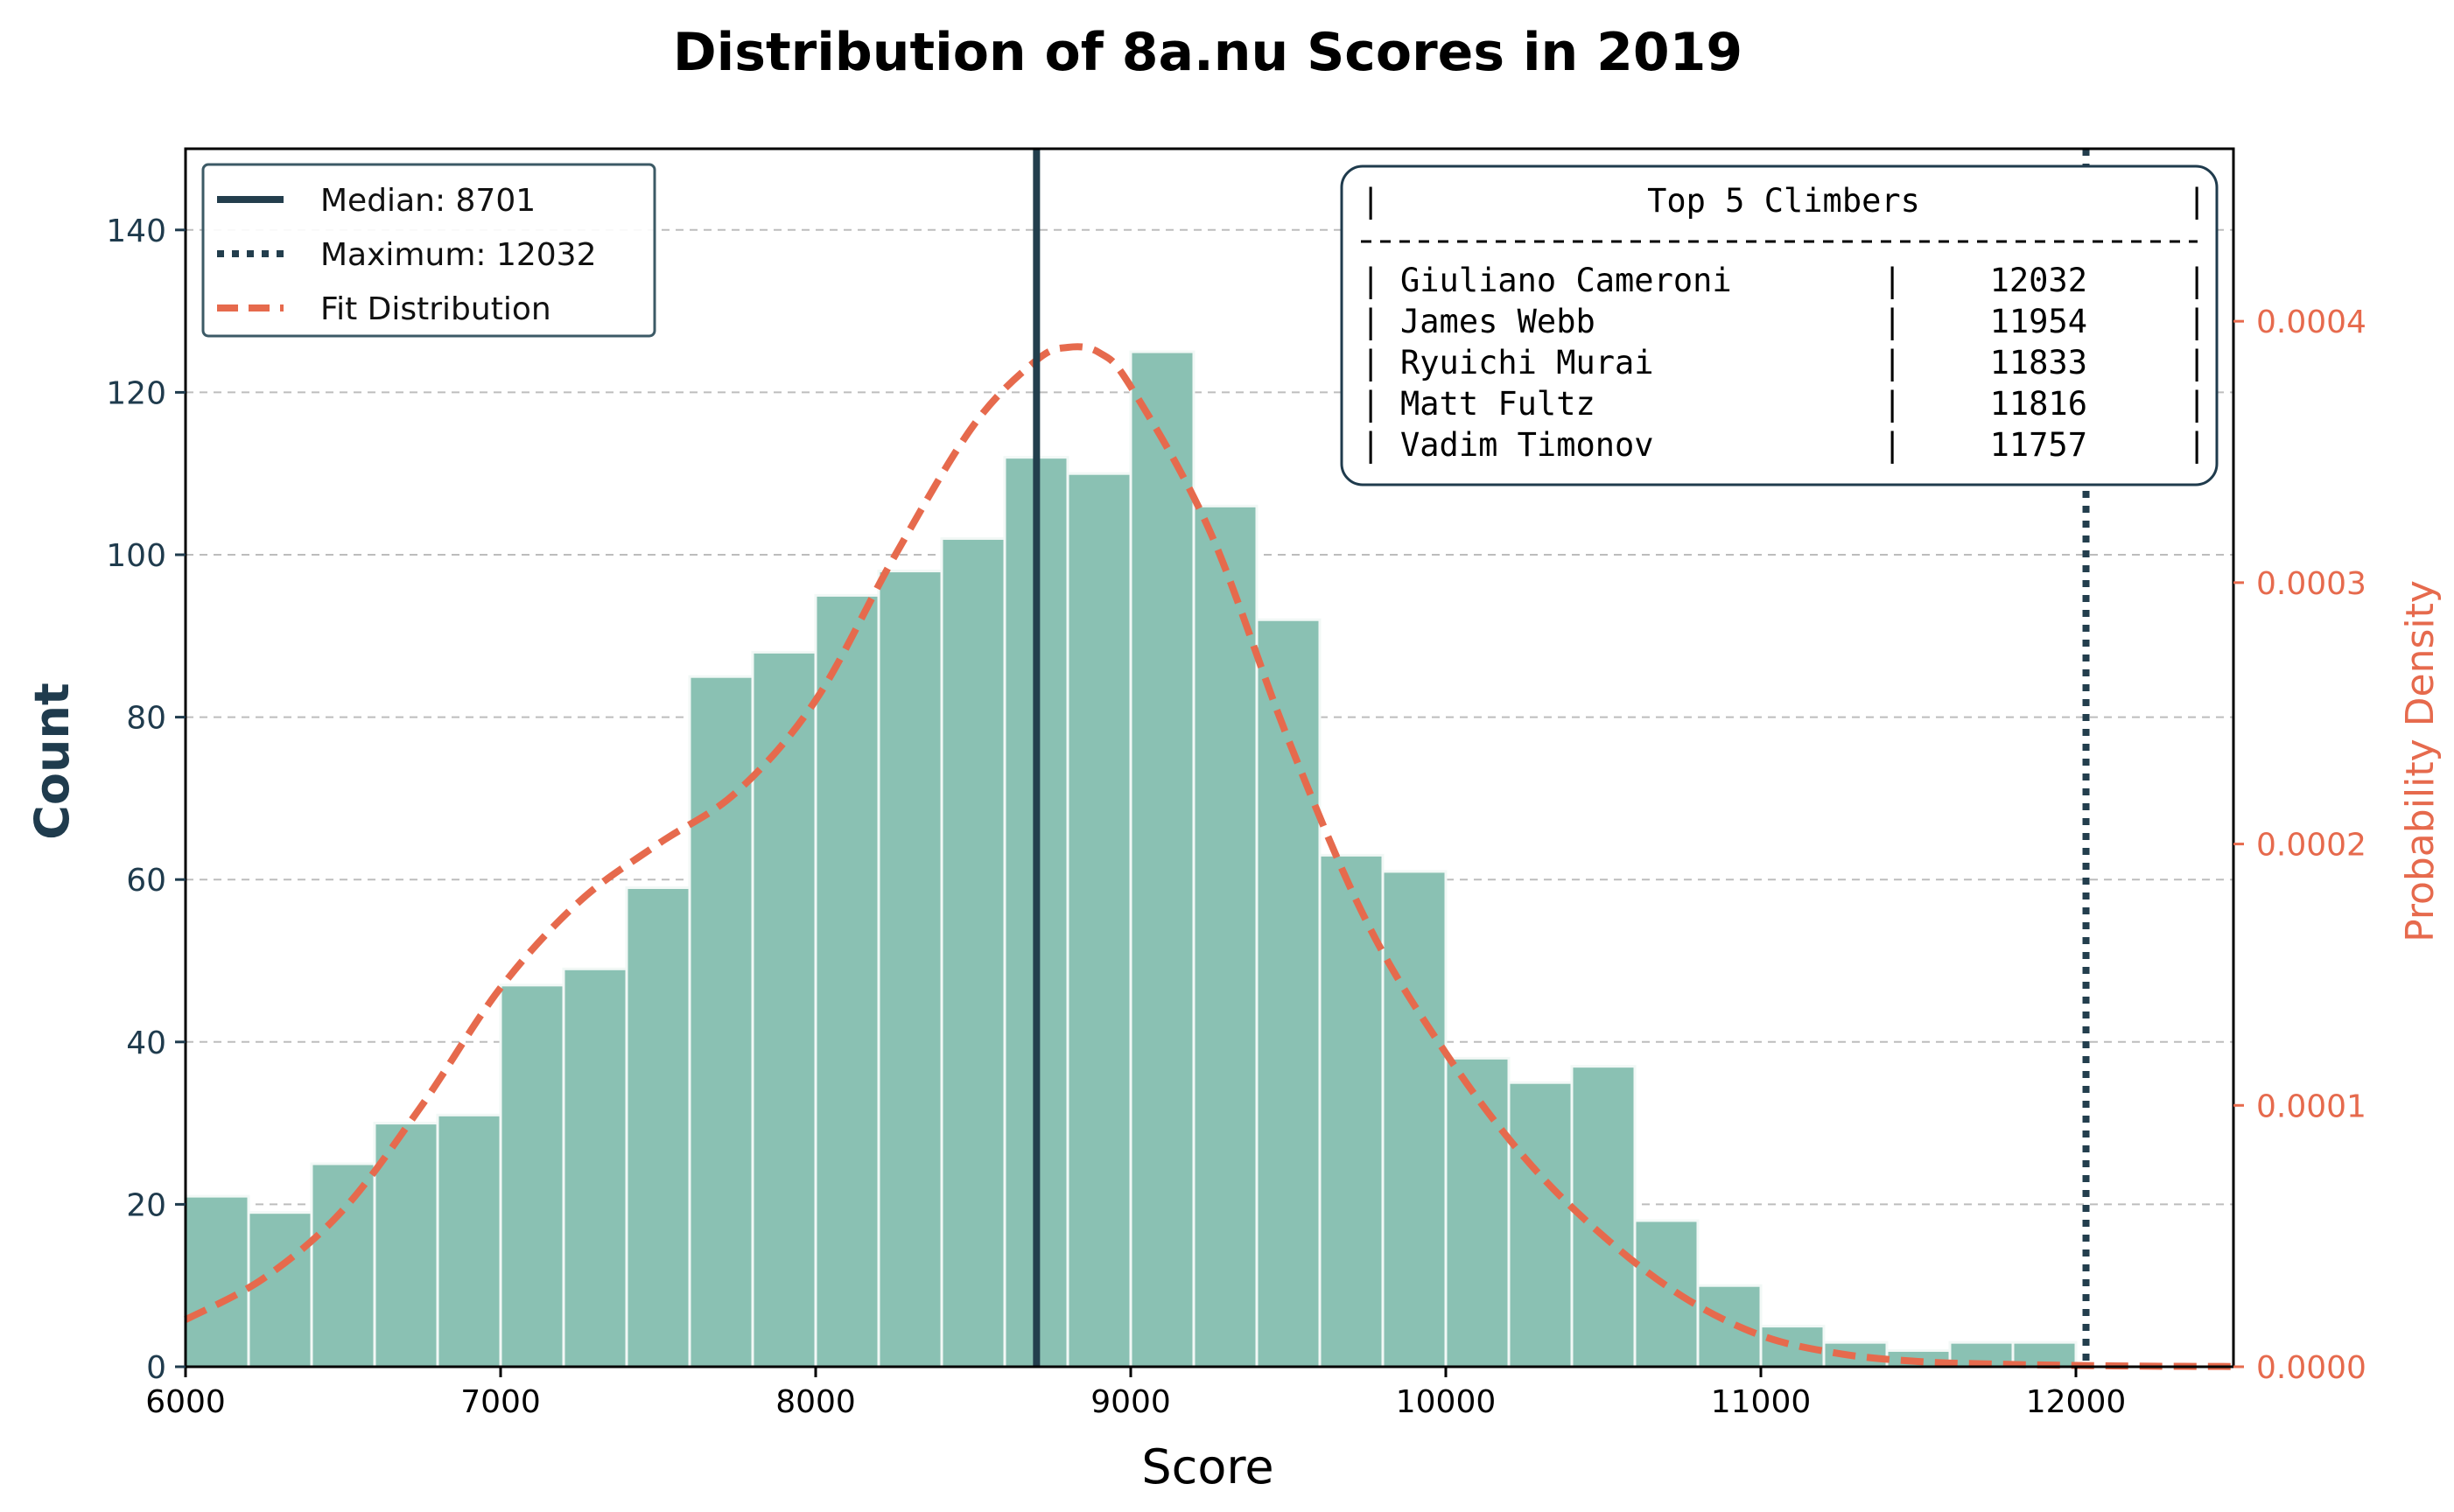  Describe the element at coordinates (1762, 1402) in the screenshot. I see `x-tick-label: 11000` at that location.